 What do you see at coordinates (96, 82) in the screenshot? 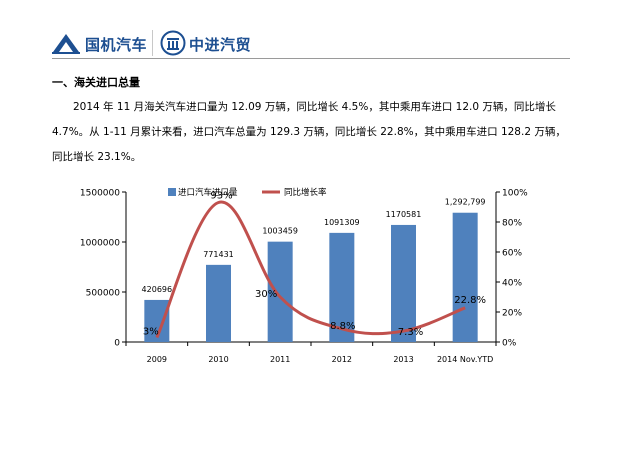
I see `section-heading: 一、海关进口总量` at bounding box center [96, 82].